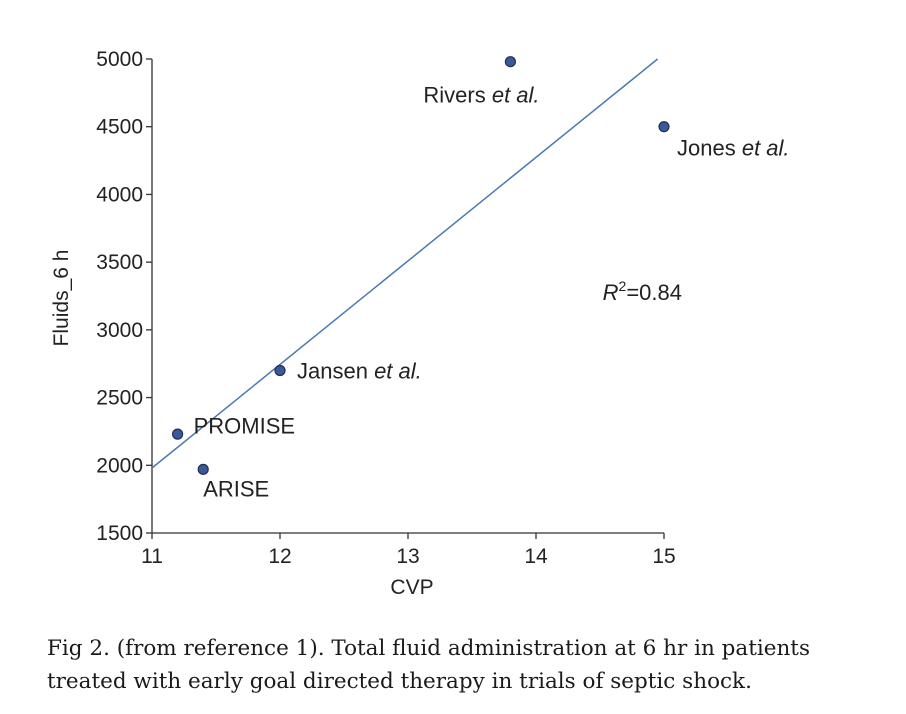  I want to click on y-tick-label: 4000, so click(119, 194).